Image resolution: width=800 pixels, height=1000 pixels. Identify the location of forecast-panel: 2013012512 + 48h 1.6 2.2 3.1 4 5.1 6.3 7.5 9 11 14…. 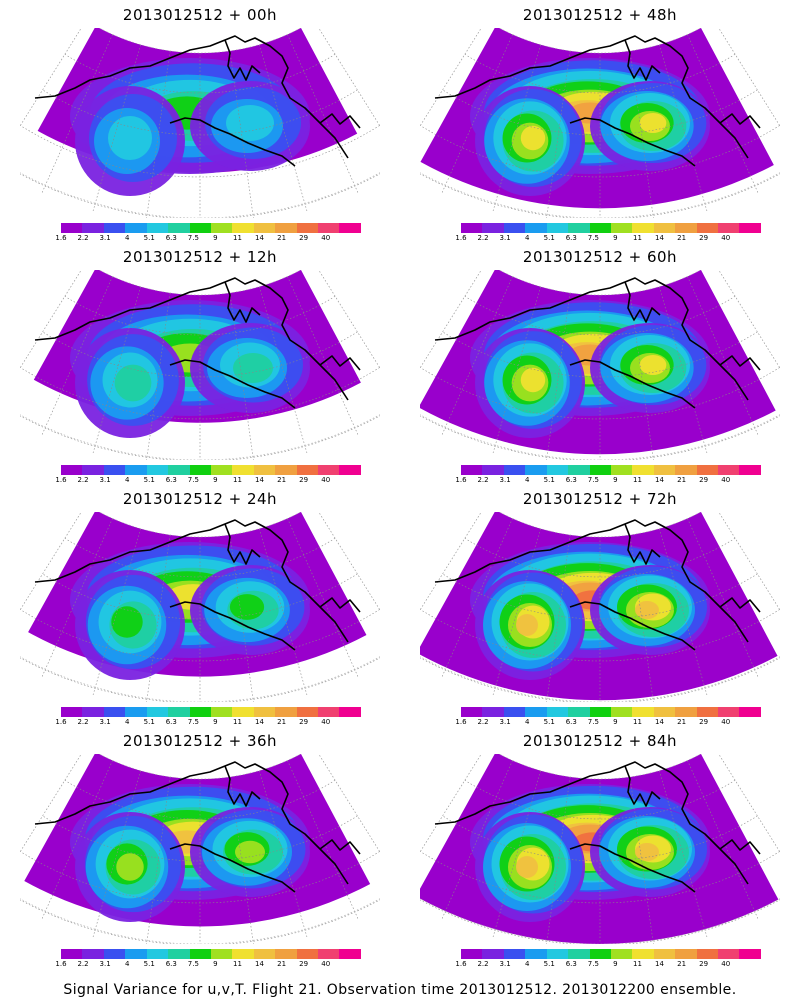
(600, 121).